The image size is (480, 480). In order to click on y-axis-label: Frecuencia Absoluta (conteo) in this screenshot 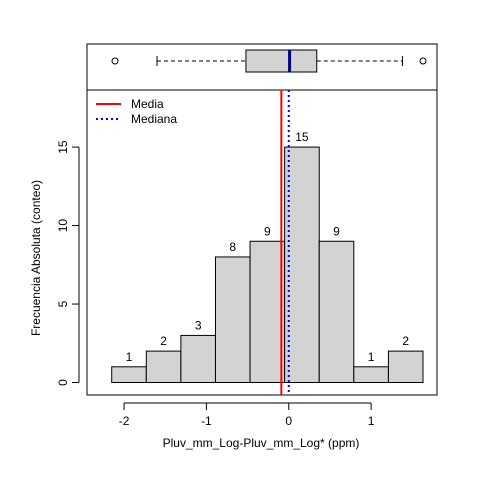, I will do `click(36, 258)`.